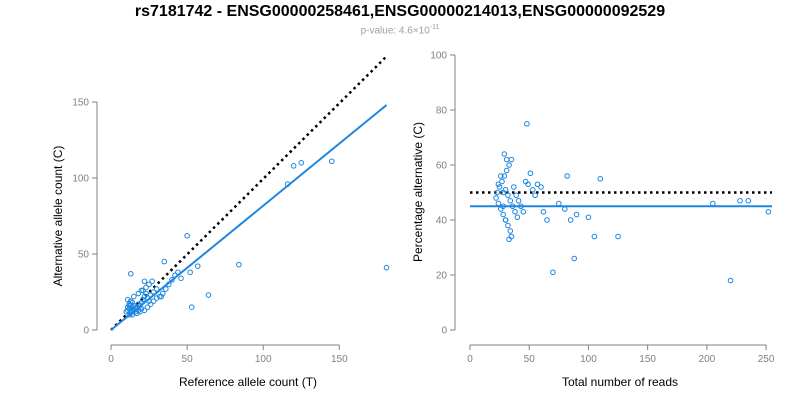  What do you see at coordinates (647, 359) in the screenshot?
I see `right-x-tick-label: 150` at bounding box center [647, 359].